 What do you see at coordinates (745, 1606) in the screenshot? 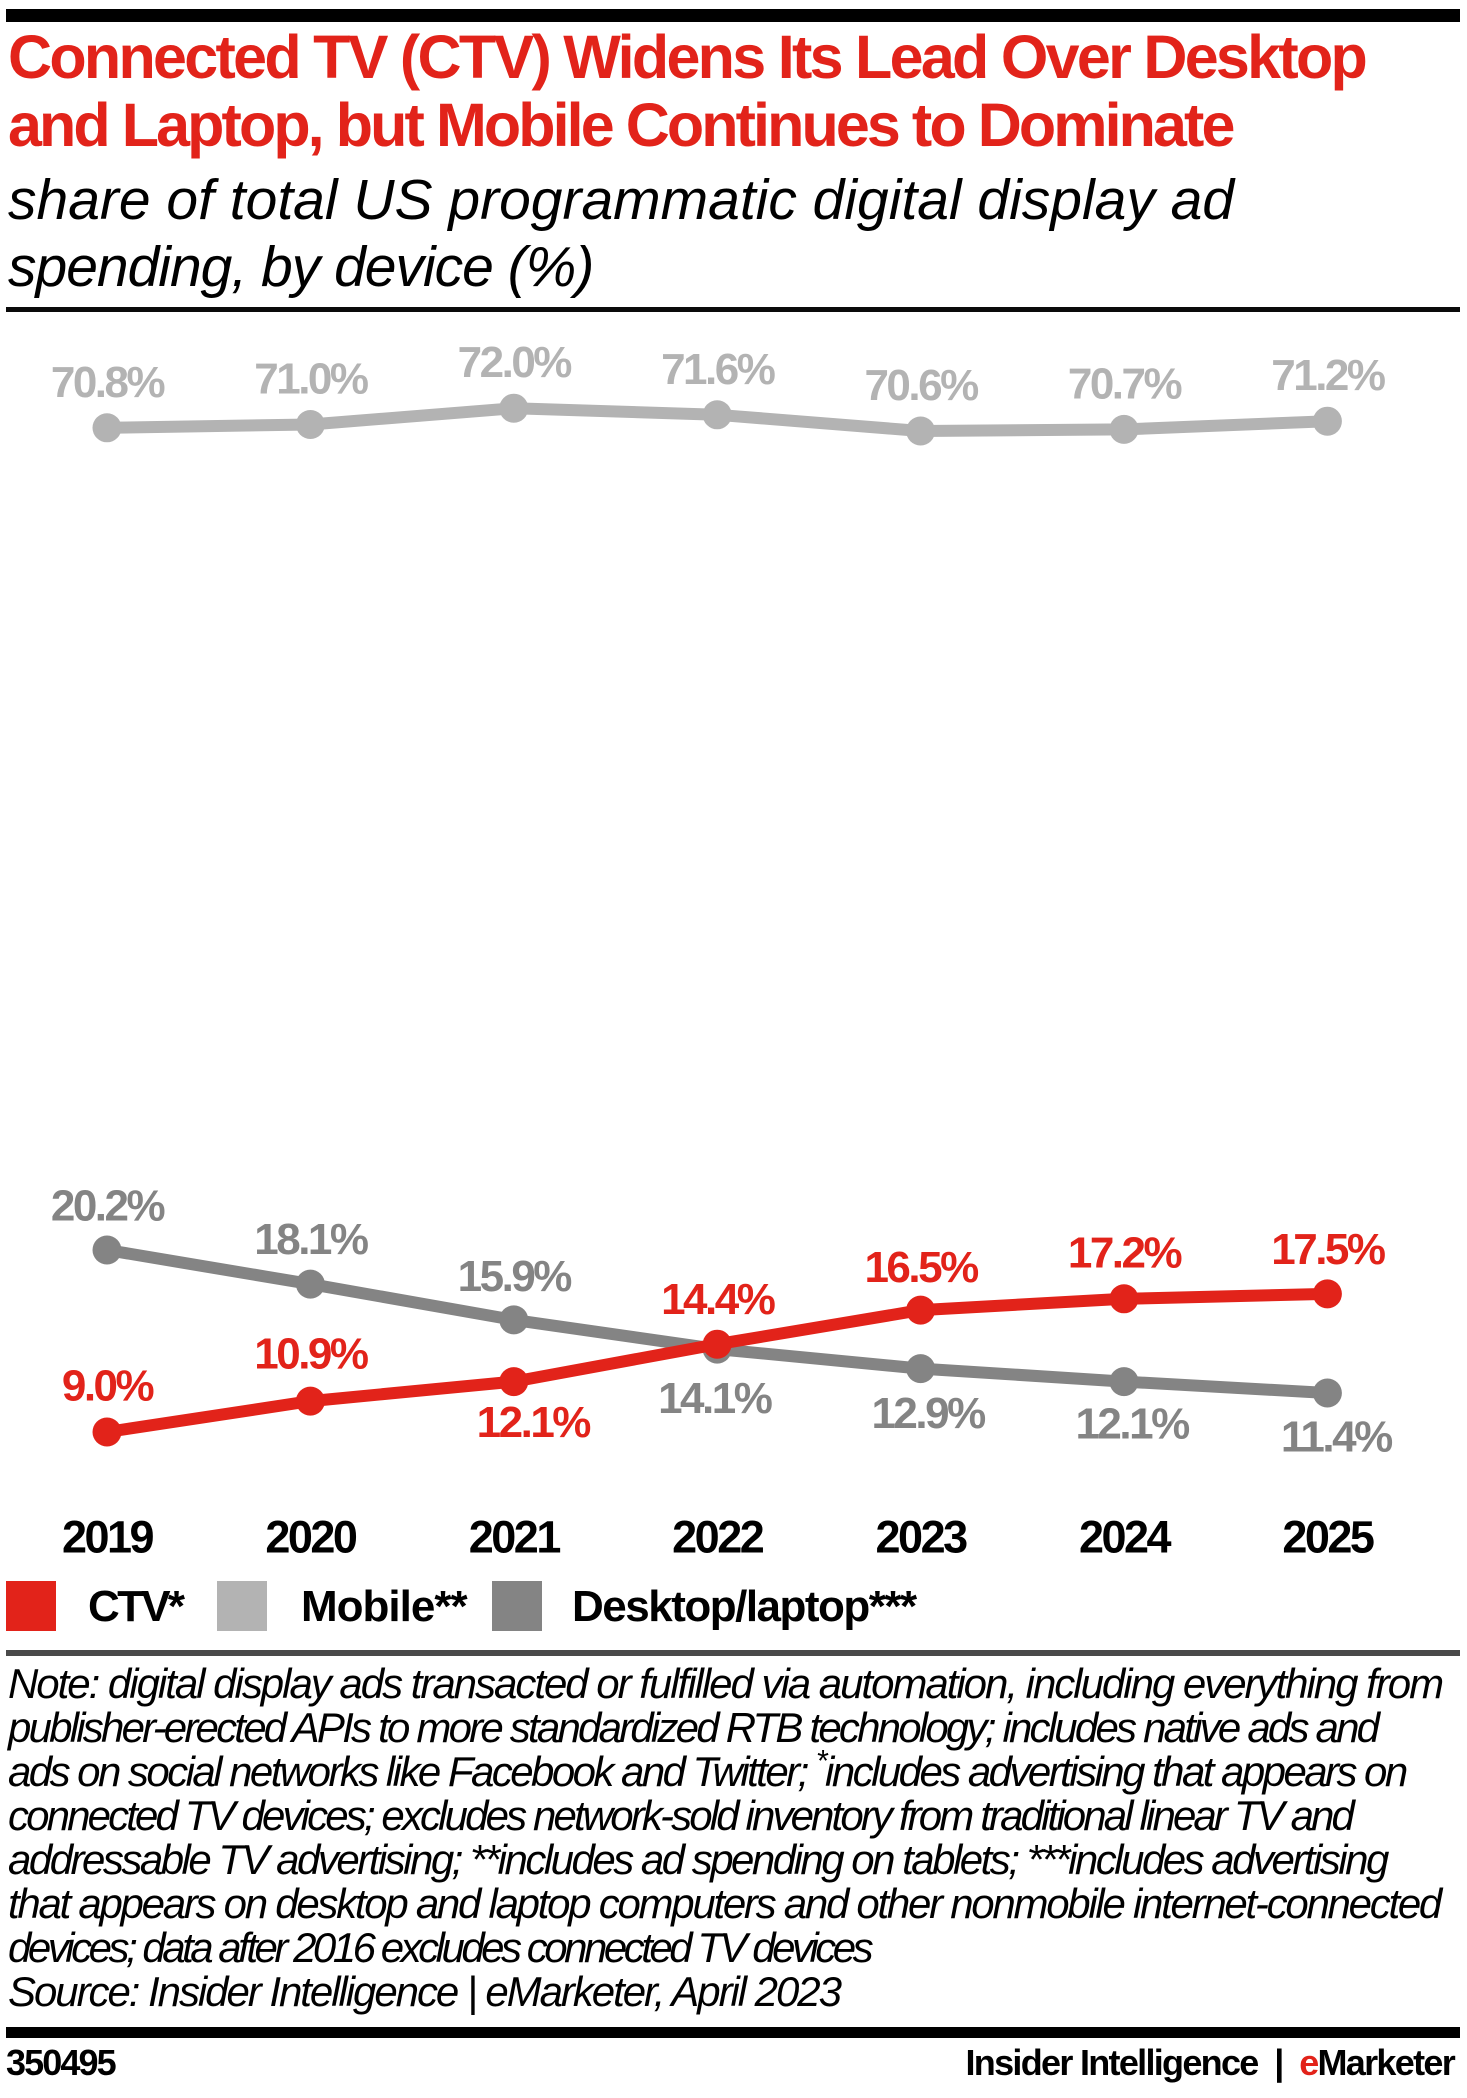
I see `svg-text: Desktop/laptop***` at bounding box center [745, 1606].